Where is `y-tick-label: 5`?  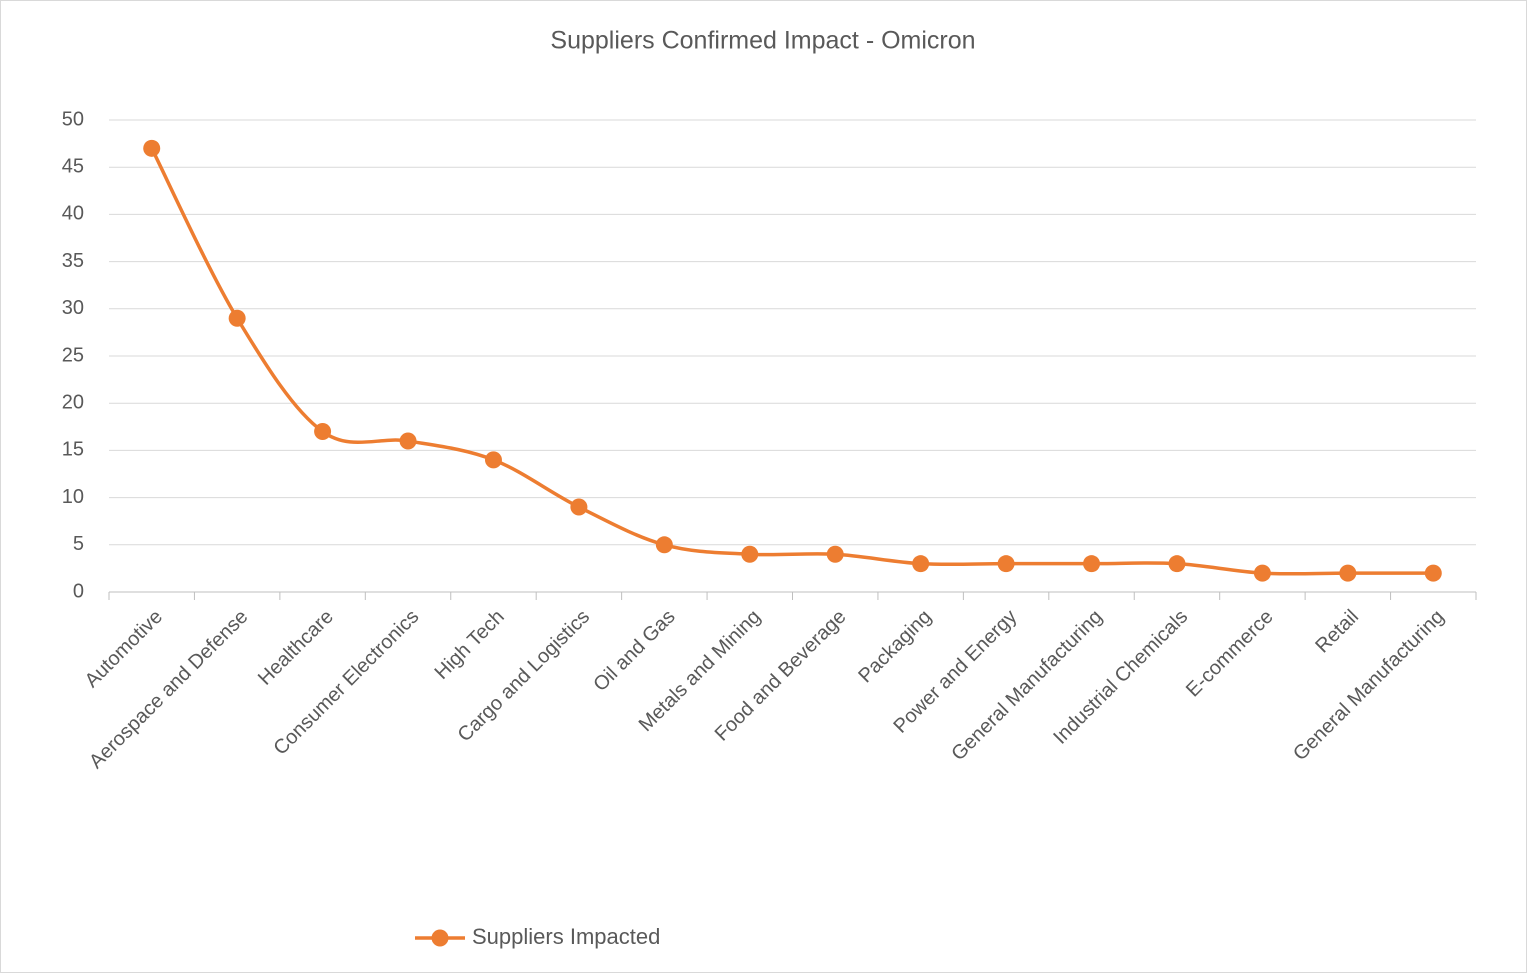
y-tick-label: 5 is located at coordinates (78, 544).